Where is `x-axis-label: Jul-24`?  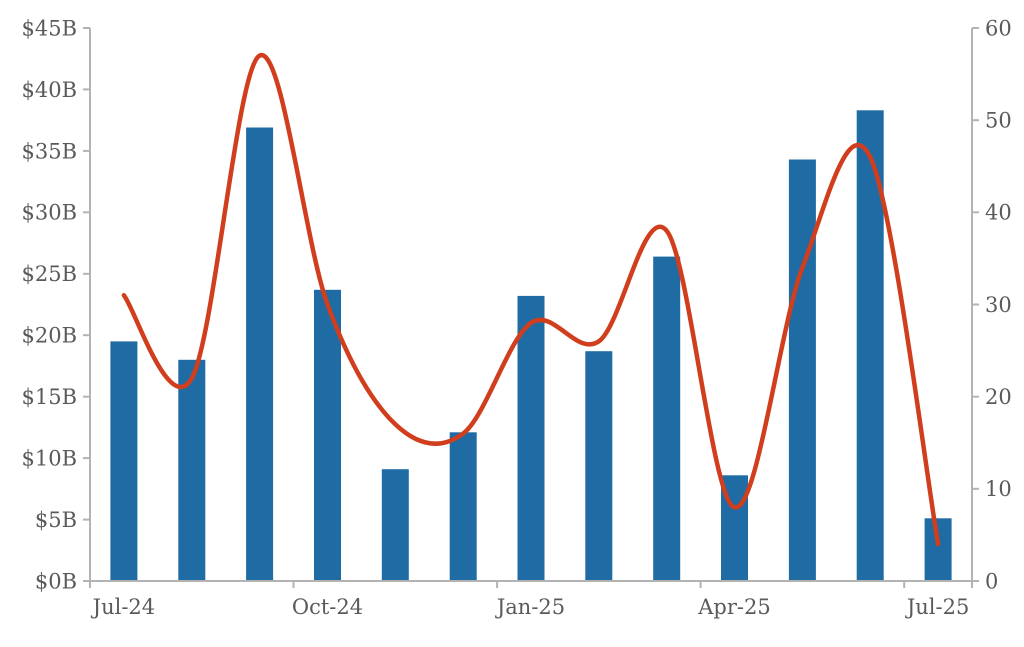
x-axis-label: Jul-24 is located at coordinates (123, 607).